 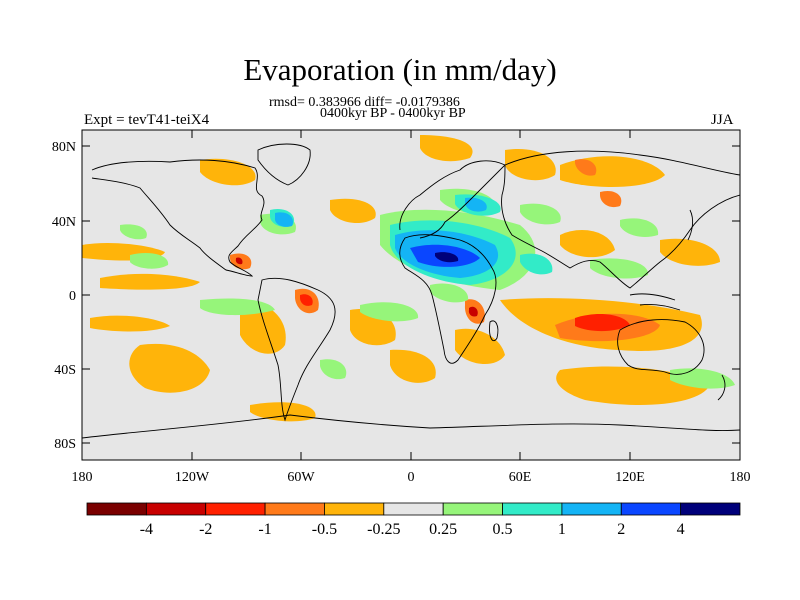 What do you see at coordinates (64, 222) in the screenshot?
I see `lat-label: 40N` at bounding box center [64, 222].